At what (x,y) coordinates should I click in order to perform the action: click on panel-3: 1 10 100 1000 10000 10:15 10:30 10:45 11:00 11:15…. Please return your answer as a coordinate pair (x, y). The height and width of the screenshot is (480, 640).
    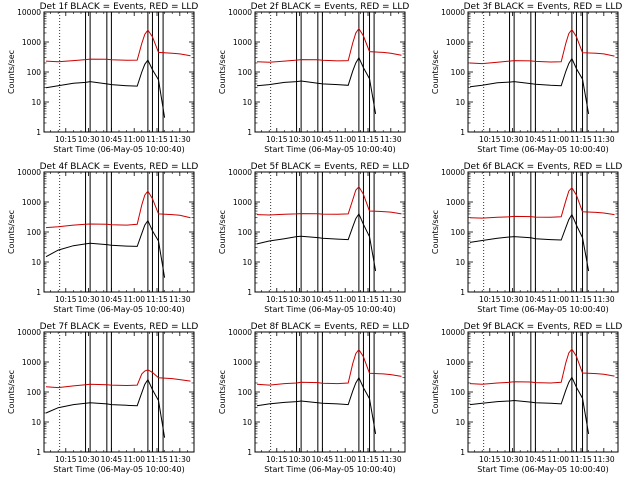
    Looking at the image, I should click on (526, 78).